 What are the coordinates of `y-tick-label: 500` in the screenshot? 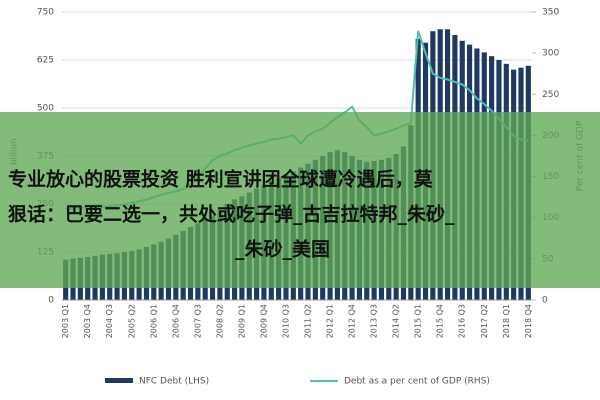 It's located at (45, 109).